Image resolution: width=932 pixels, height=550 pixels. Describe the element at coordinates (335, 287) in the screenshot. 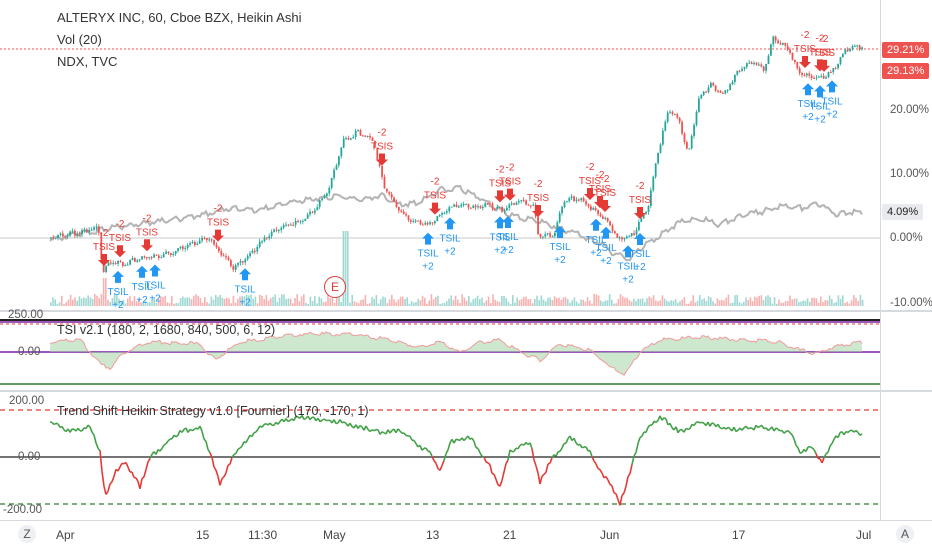

I see `earnings-marker: E` at that location.